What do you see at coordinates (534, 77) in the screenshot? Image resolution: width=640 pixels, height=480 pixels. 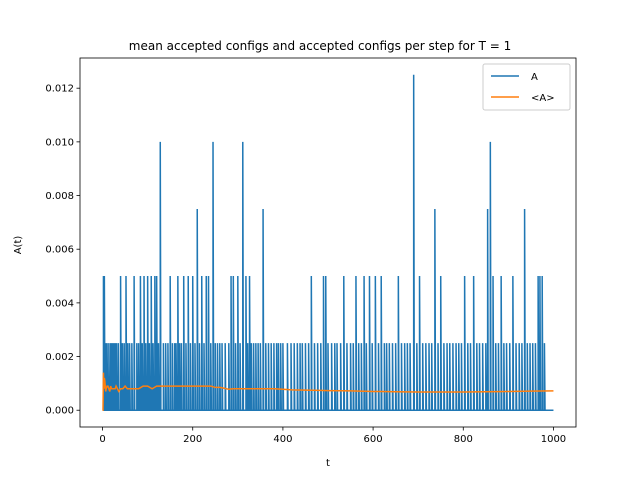 I see `legend-label-a: A` at bounding box center [534, 77].